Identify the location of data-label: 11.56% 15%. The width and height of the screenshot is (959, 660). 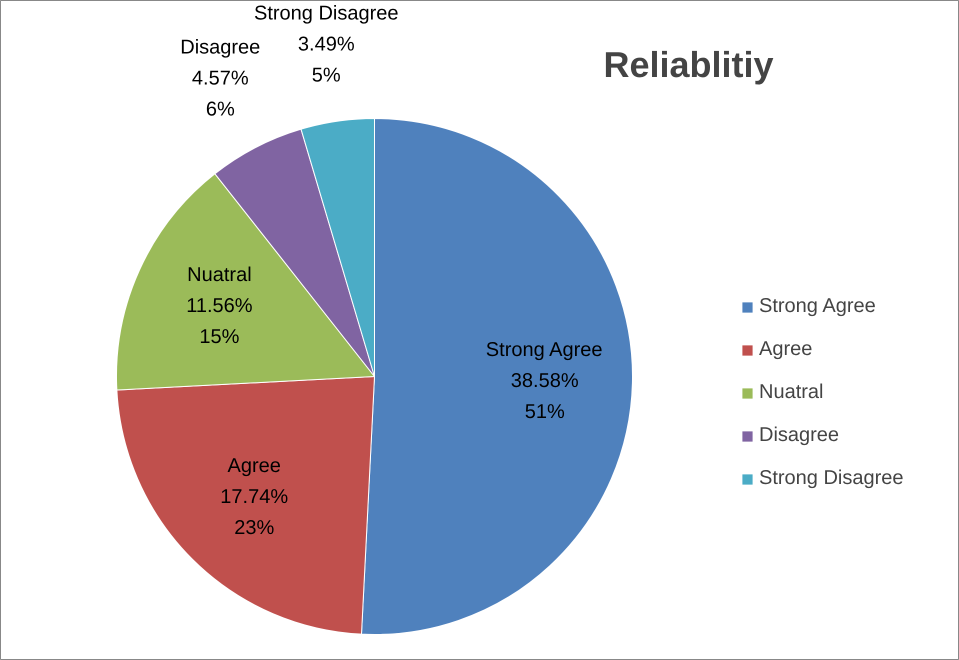
(219, 321).